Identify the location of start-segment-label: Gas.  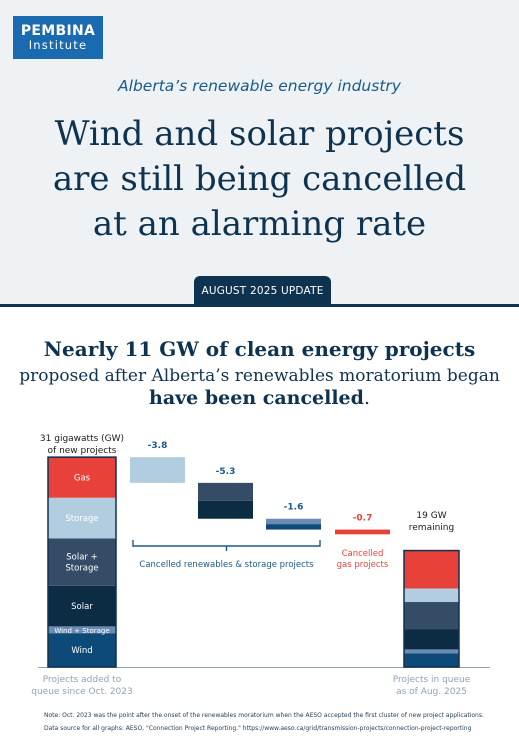
(82, 478).